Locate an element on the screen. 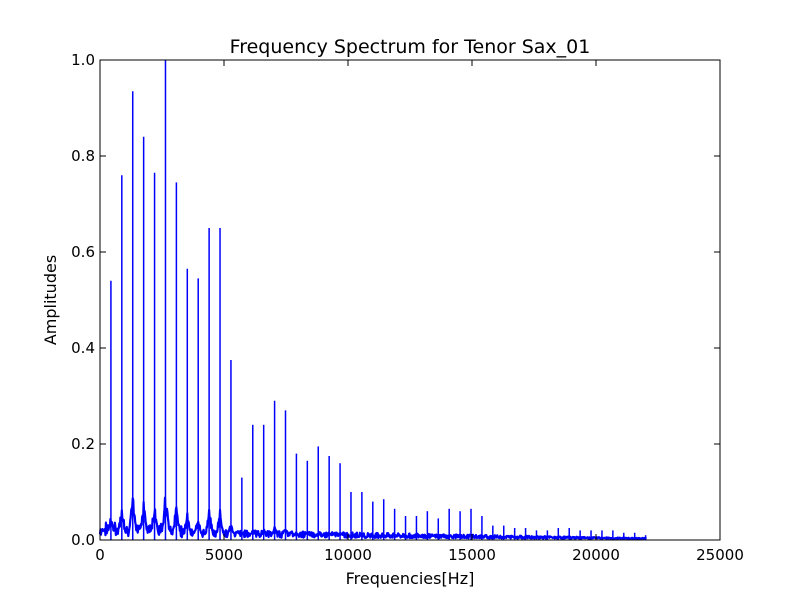  y-tick-label: 0.0 is located at coordinates (83, 540).